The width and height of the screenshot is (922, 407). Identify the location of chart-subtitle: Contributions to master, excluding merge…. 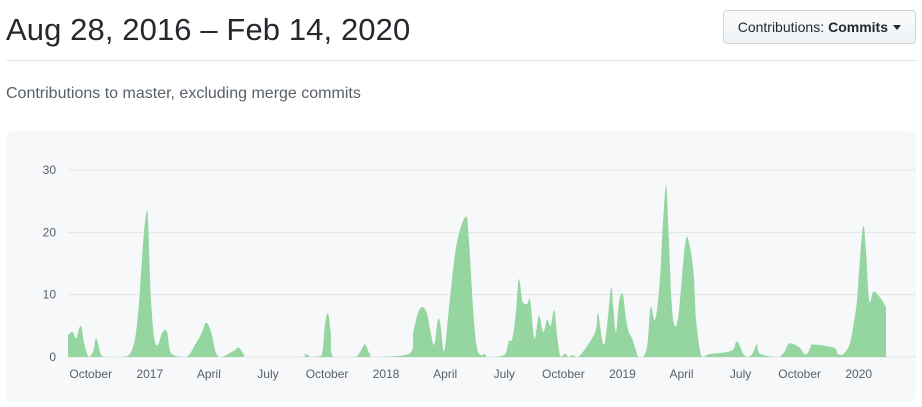
(183, 93).